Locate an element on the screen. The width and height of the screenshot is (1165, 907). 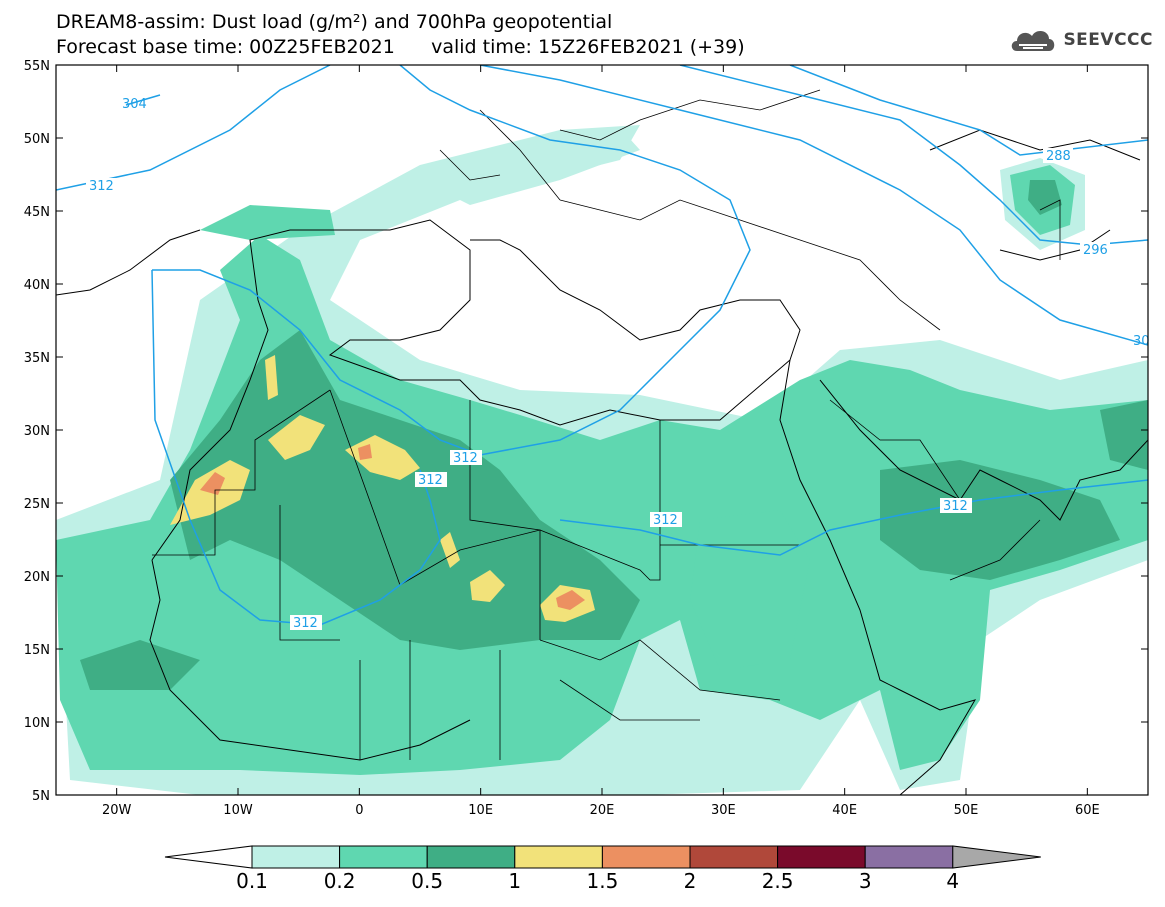
colorbar-legend: 0.1 0.2 0.5 1 1.5 2 2.5 3 4 is located at coordinates (602, 869).